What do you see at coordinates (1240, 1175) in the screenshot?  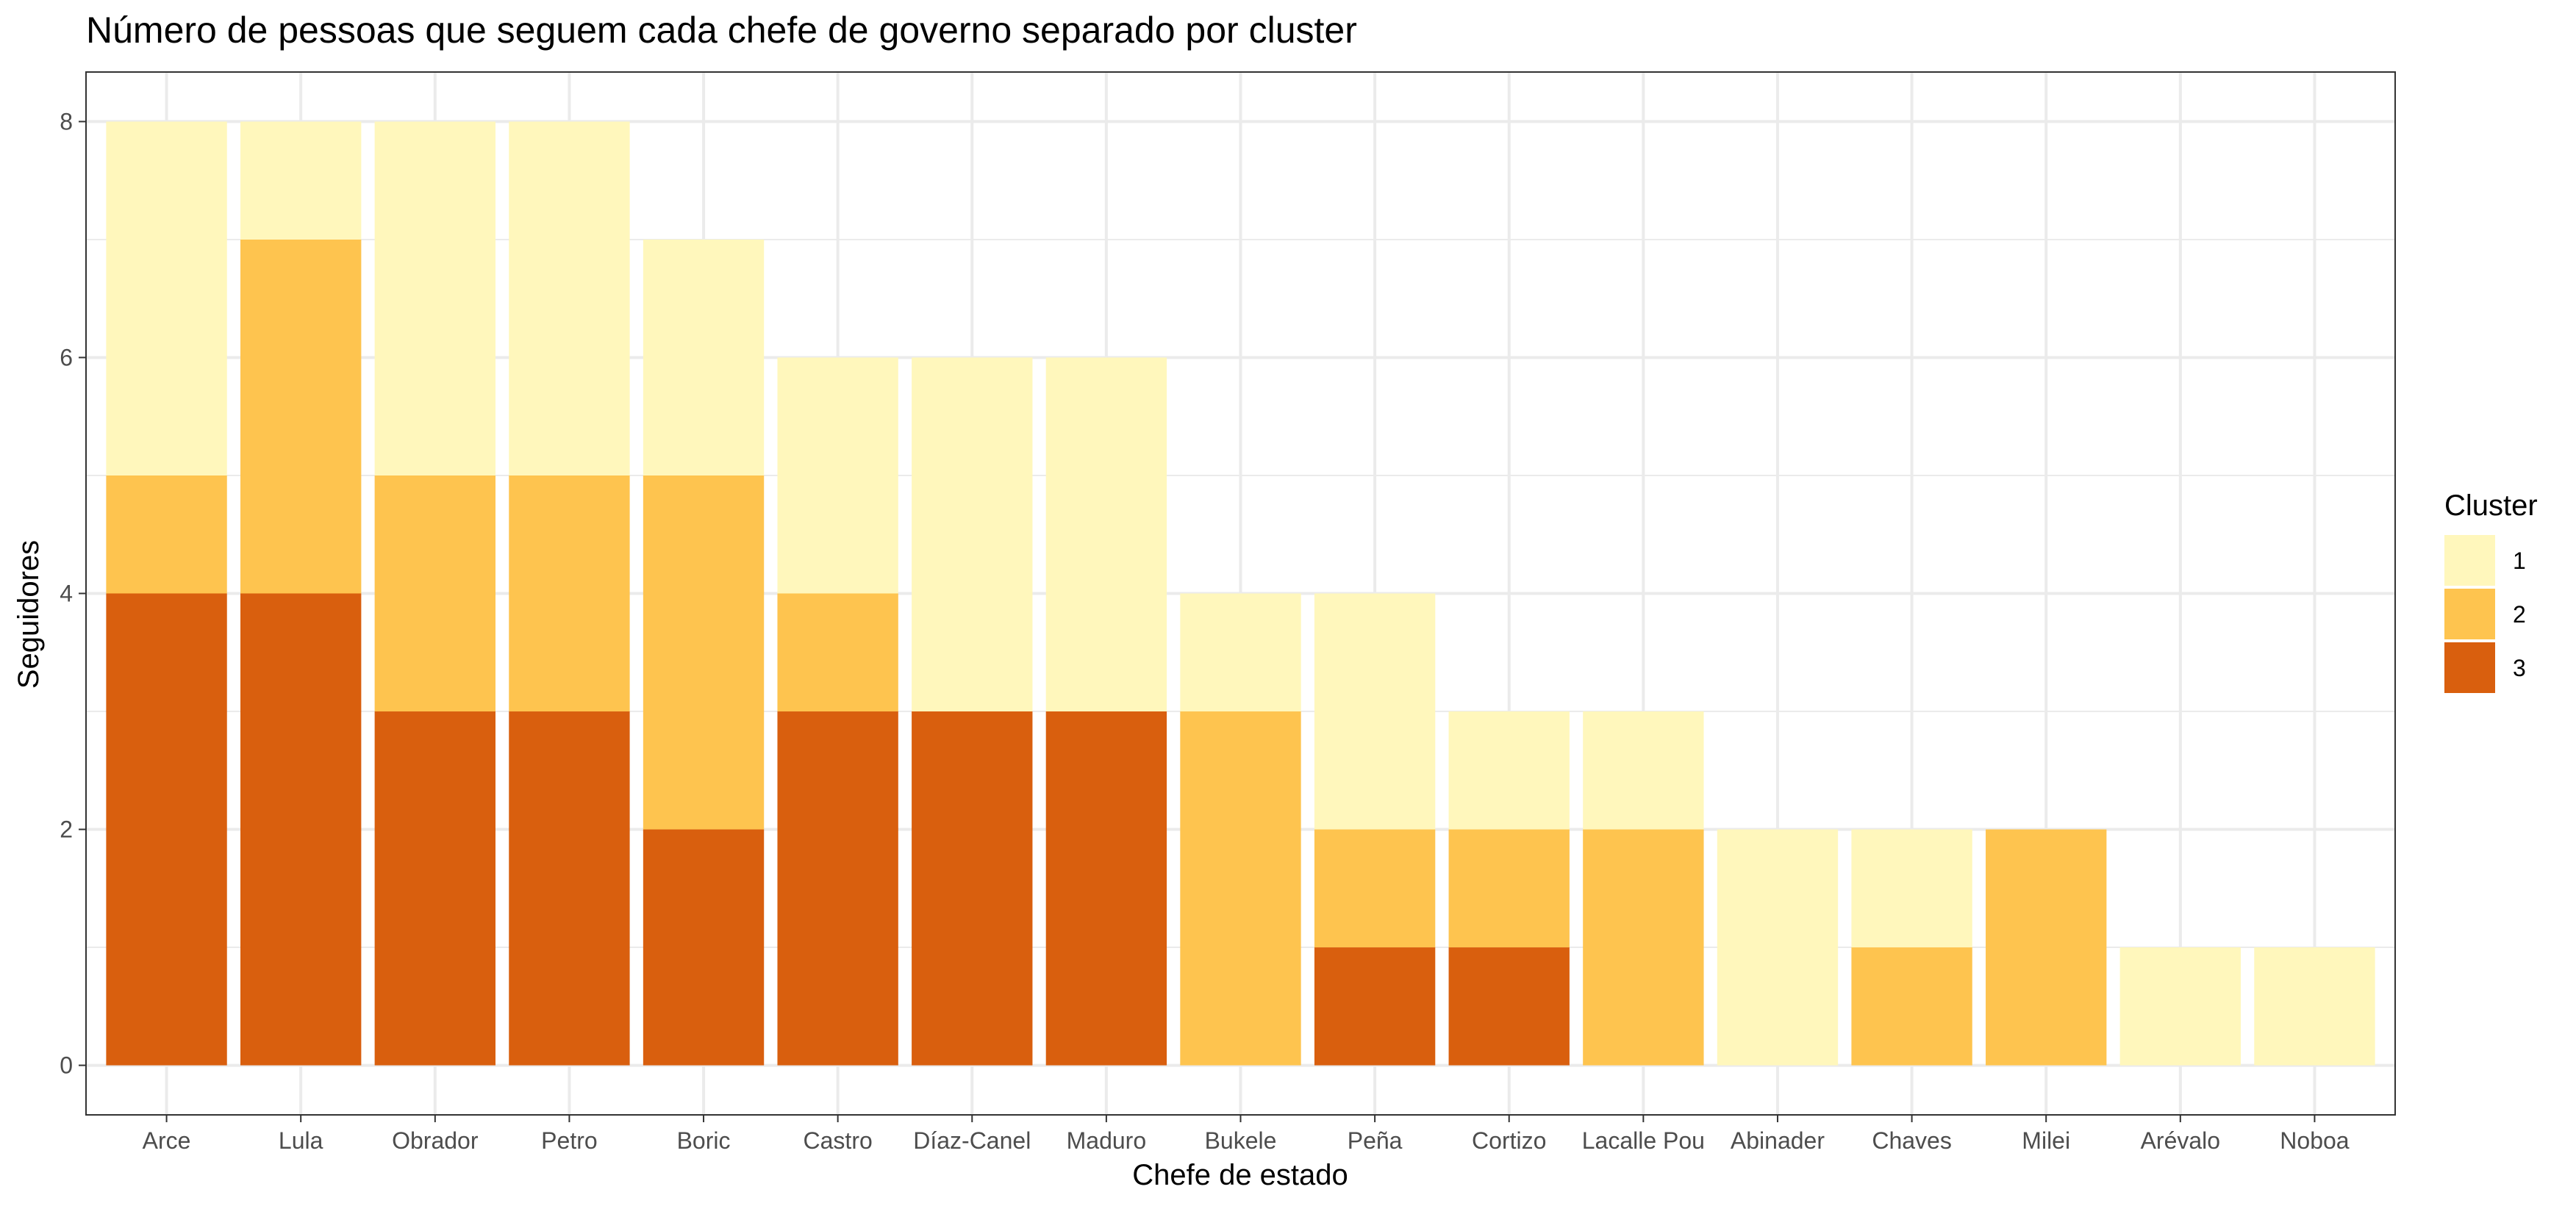 I see `x-axis-title: Chefe de estado` at bounding box center [1240, 1175].